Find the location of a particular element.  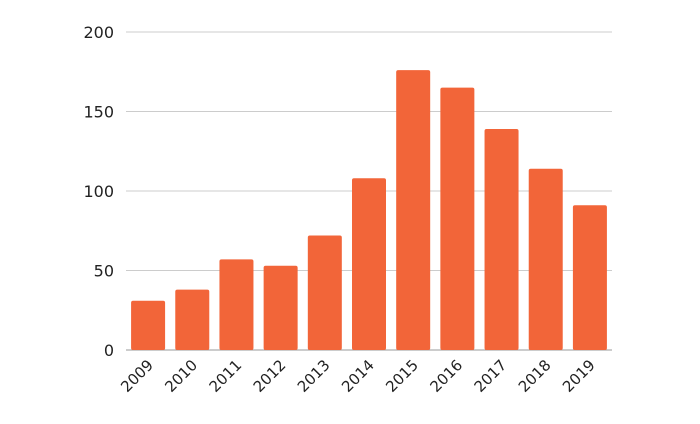

x-tick-label: 2014 is located at coordinates (358, 376).